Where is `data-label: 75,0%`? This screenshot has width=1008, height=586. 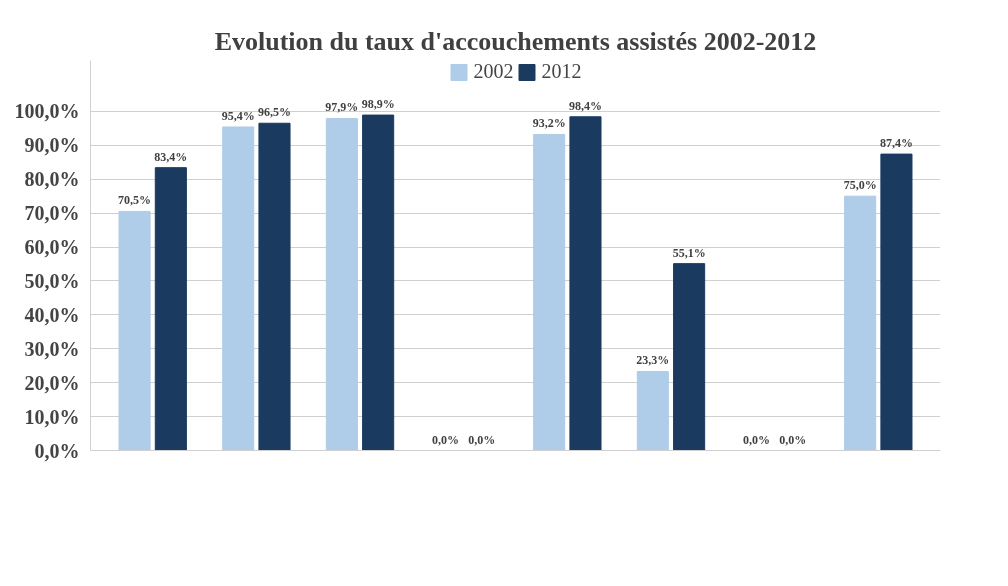
data-label: 75,0% is located at coordinates (860, 185).